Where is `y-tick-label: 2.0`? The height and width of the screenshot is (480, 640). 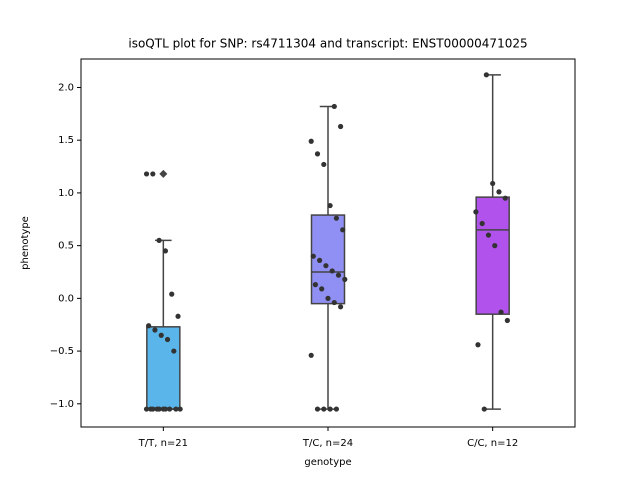
y-tick-label: 2.0 is located at coordinates (66, 87).